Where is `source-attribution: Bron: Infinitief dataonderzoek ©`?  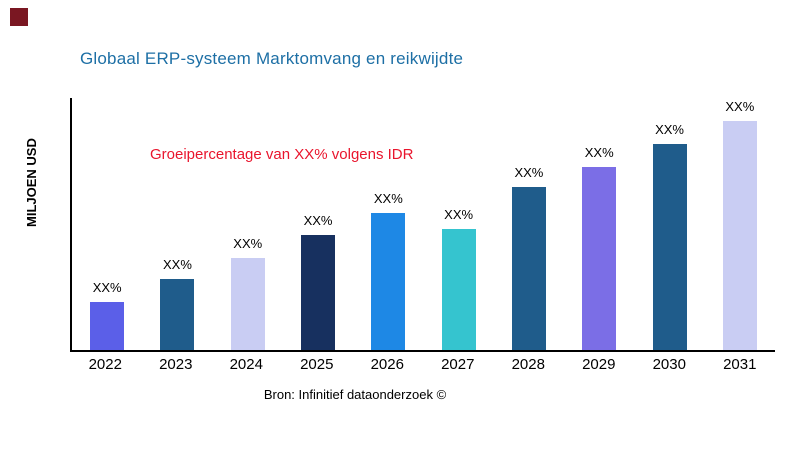 source-attribution: Bron: Infinitief dataonderzoek © is located at coordinates (355, 394).